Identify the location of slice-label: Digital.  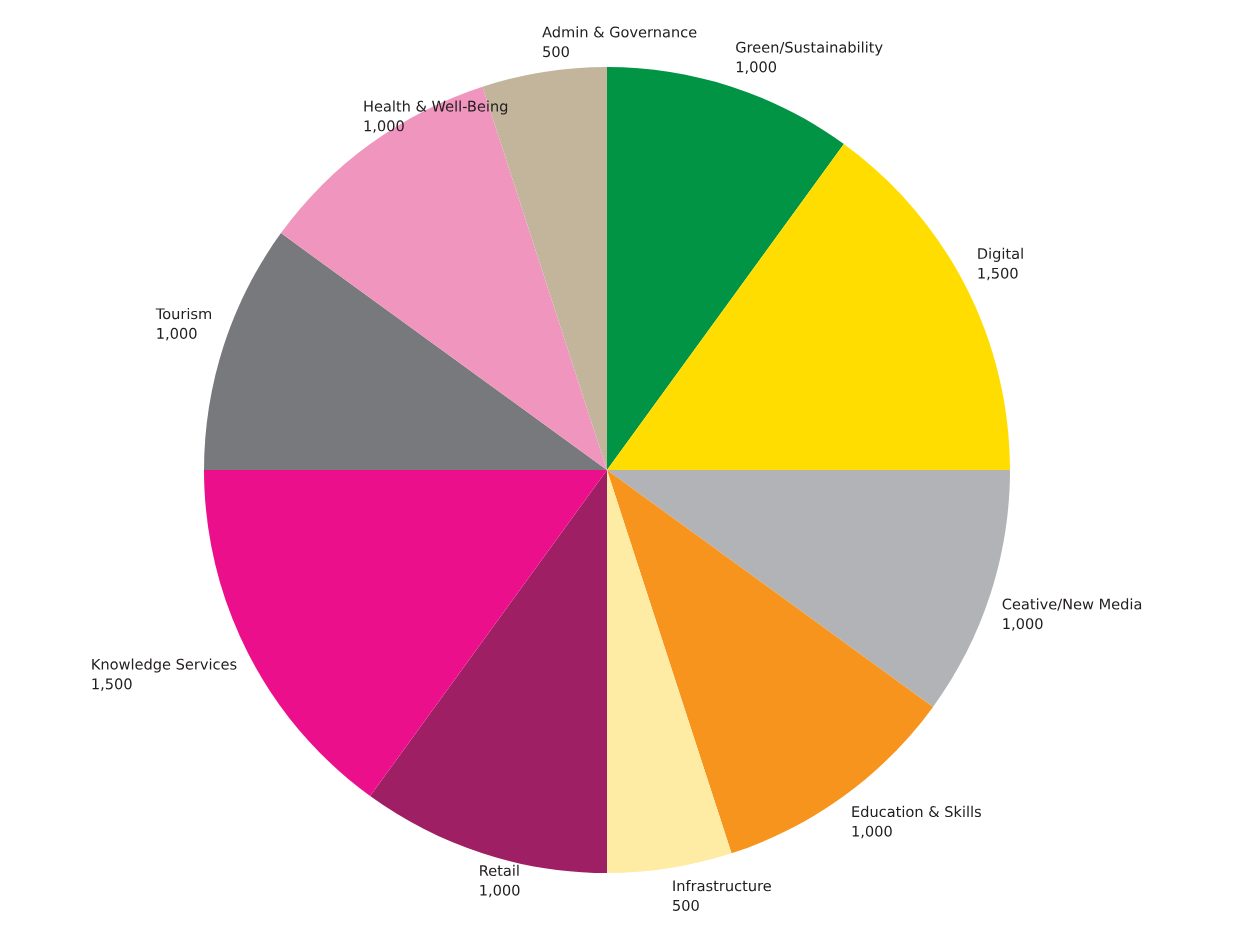
(1000, 254).